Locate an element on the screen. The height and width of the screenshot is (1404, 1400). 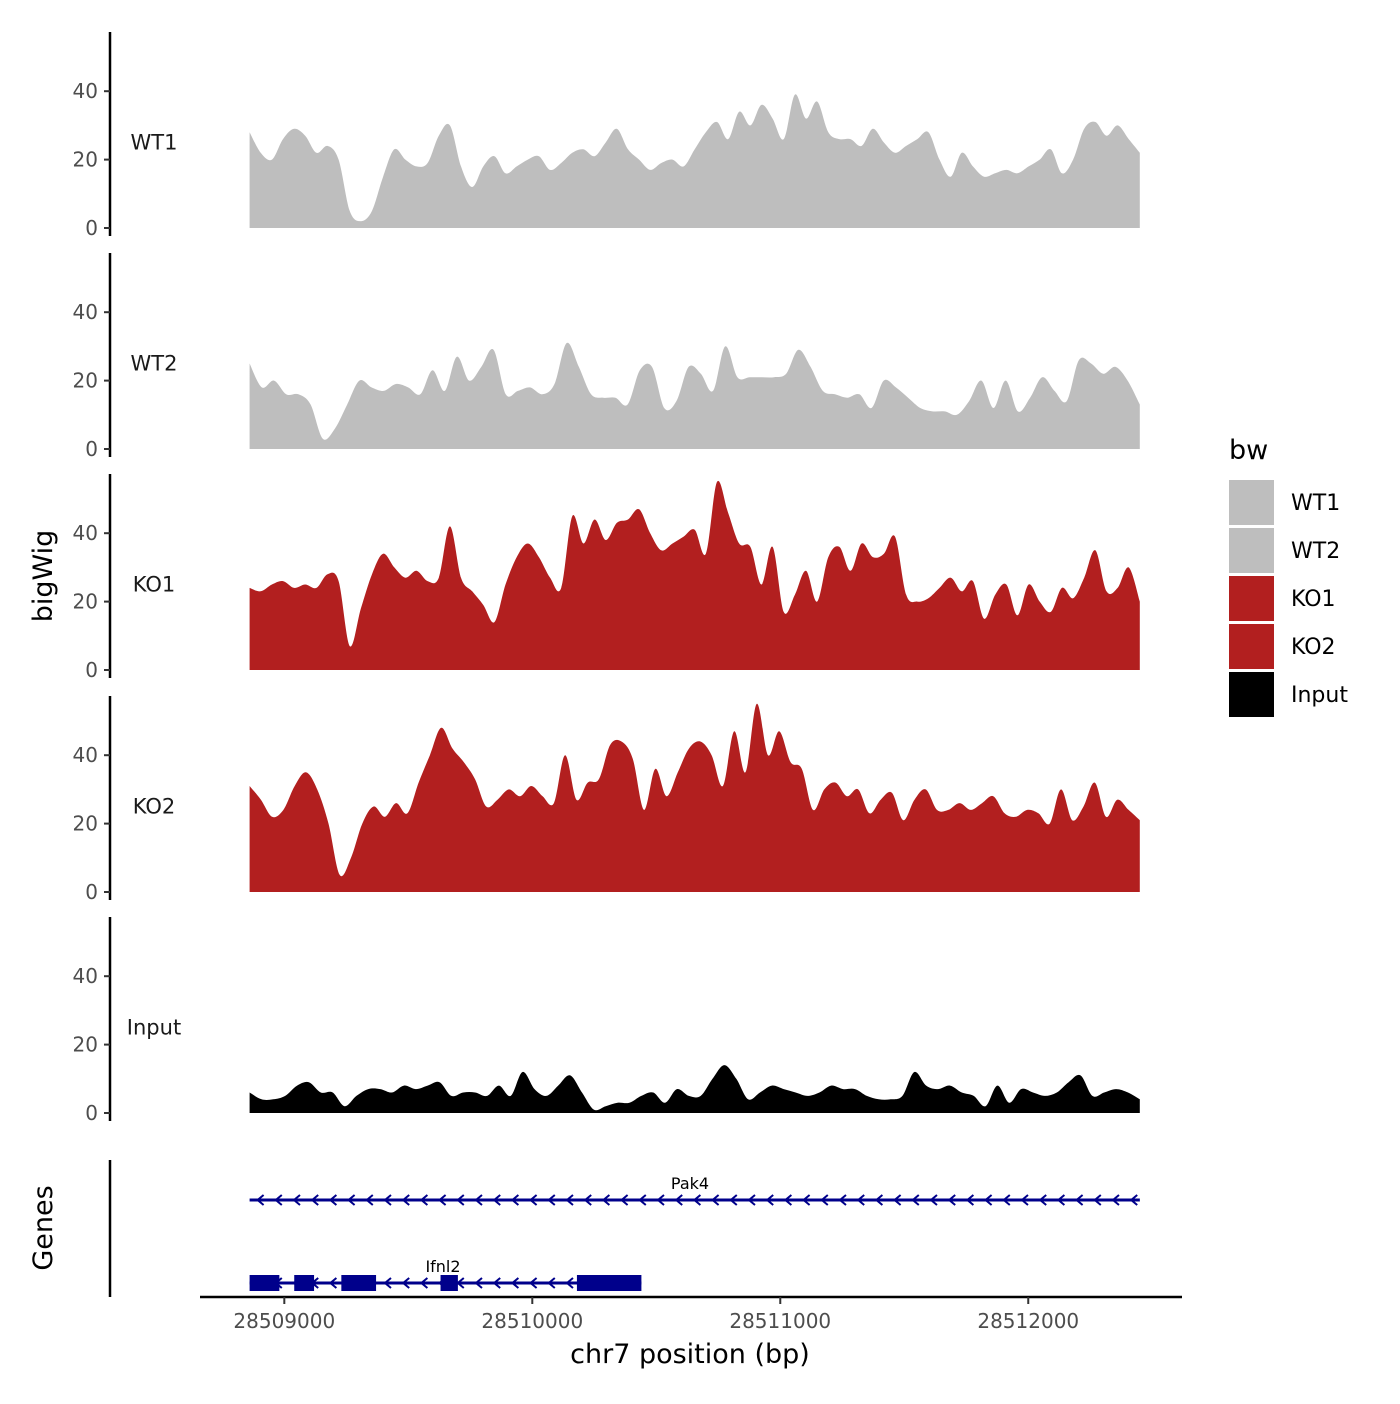
legend-title: bw is located at coordinates (1248, 450).